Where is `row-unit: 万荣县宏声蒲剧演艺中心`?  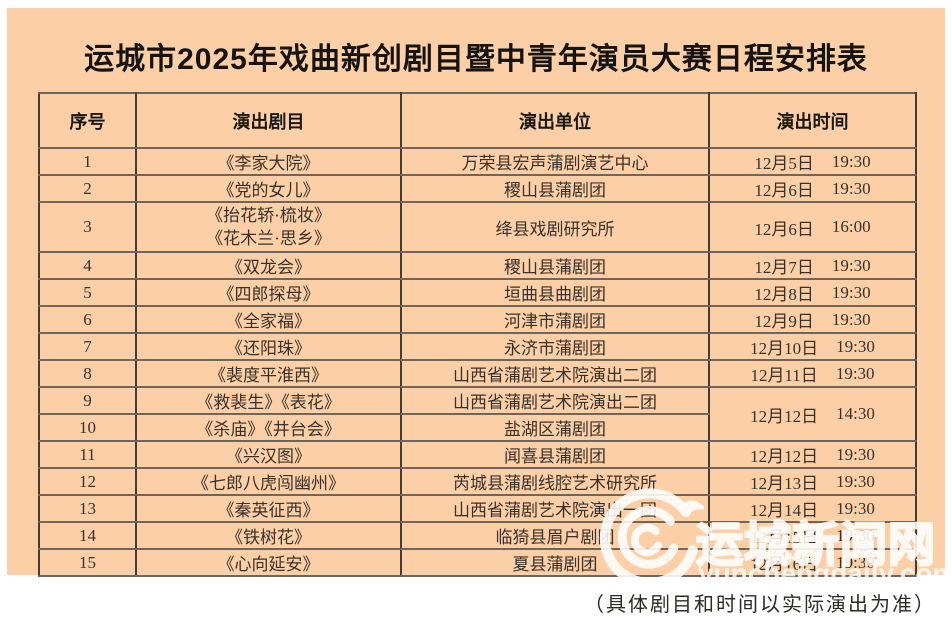
row-unit: 万荣县宏声蒲剧演艺中心 is located at coordinates (555, 161).